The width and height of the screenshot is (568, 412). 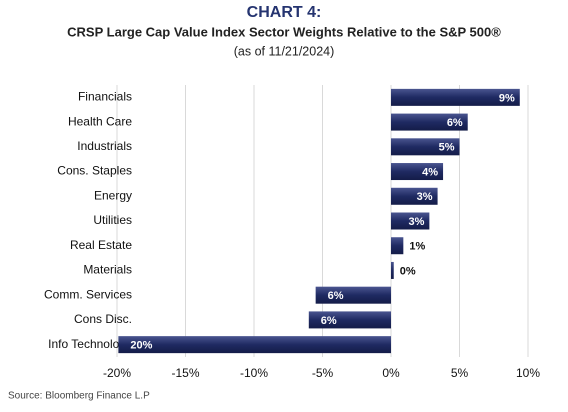 What do you see at coordinates (112, 220) in the screenshot?
I see `y-tick-label: Utilities` at bounding box center [112, 220].